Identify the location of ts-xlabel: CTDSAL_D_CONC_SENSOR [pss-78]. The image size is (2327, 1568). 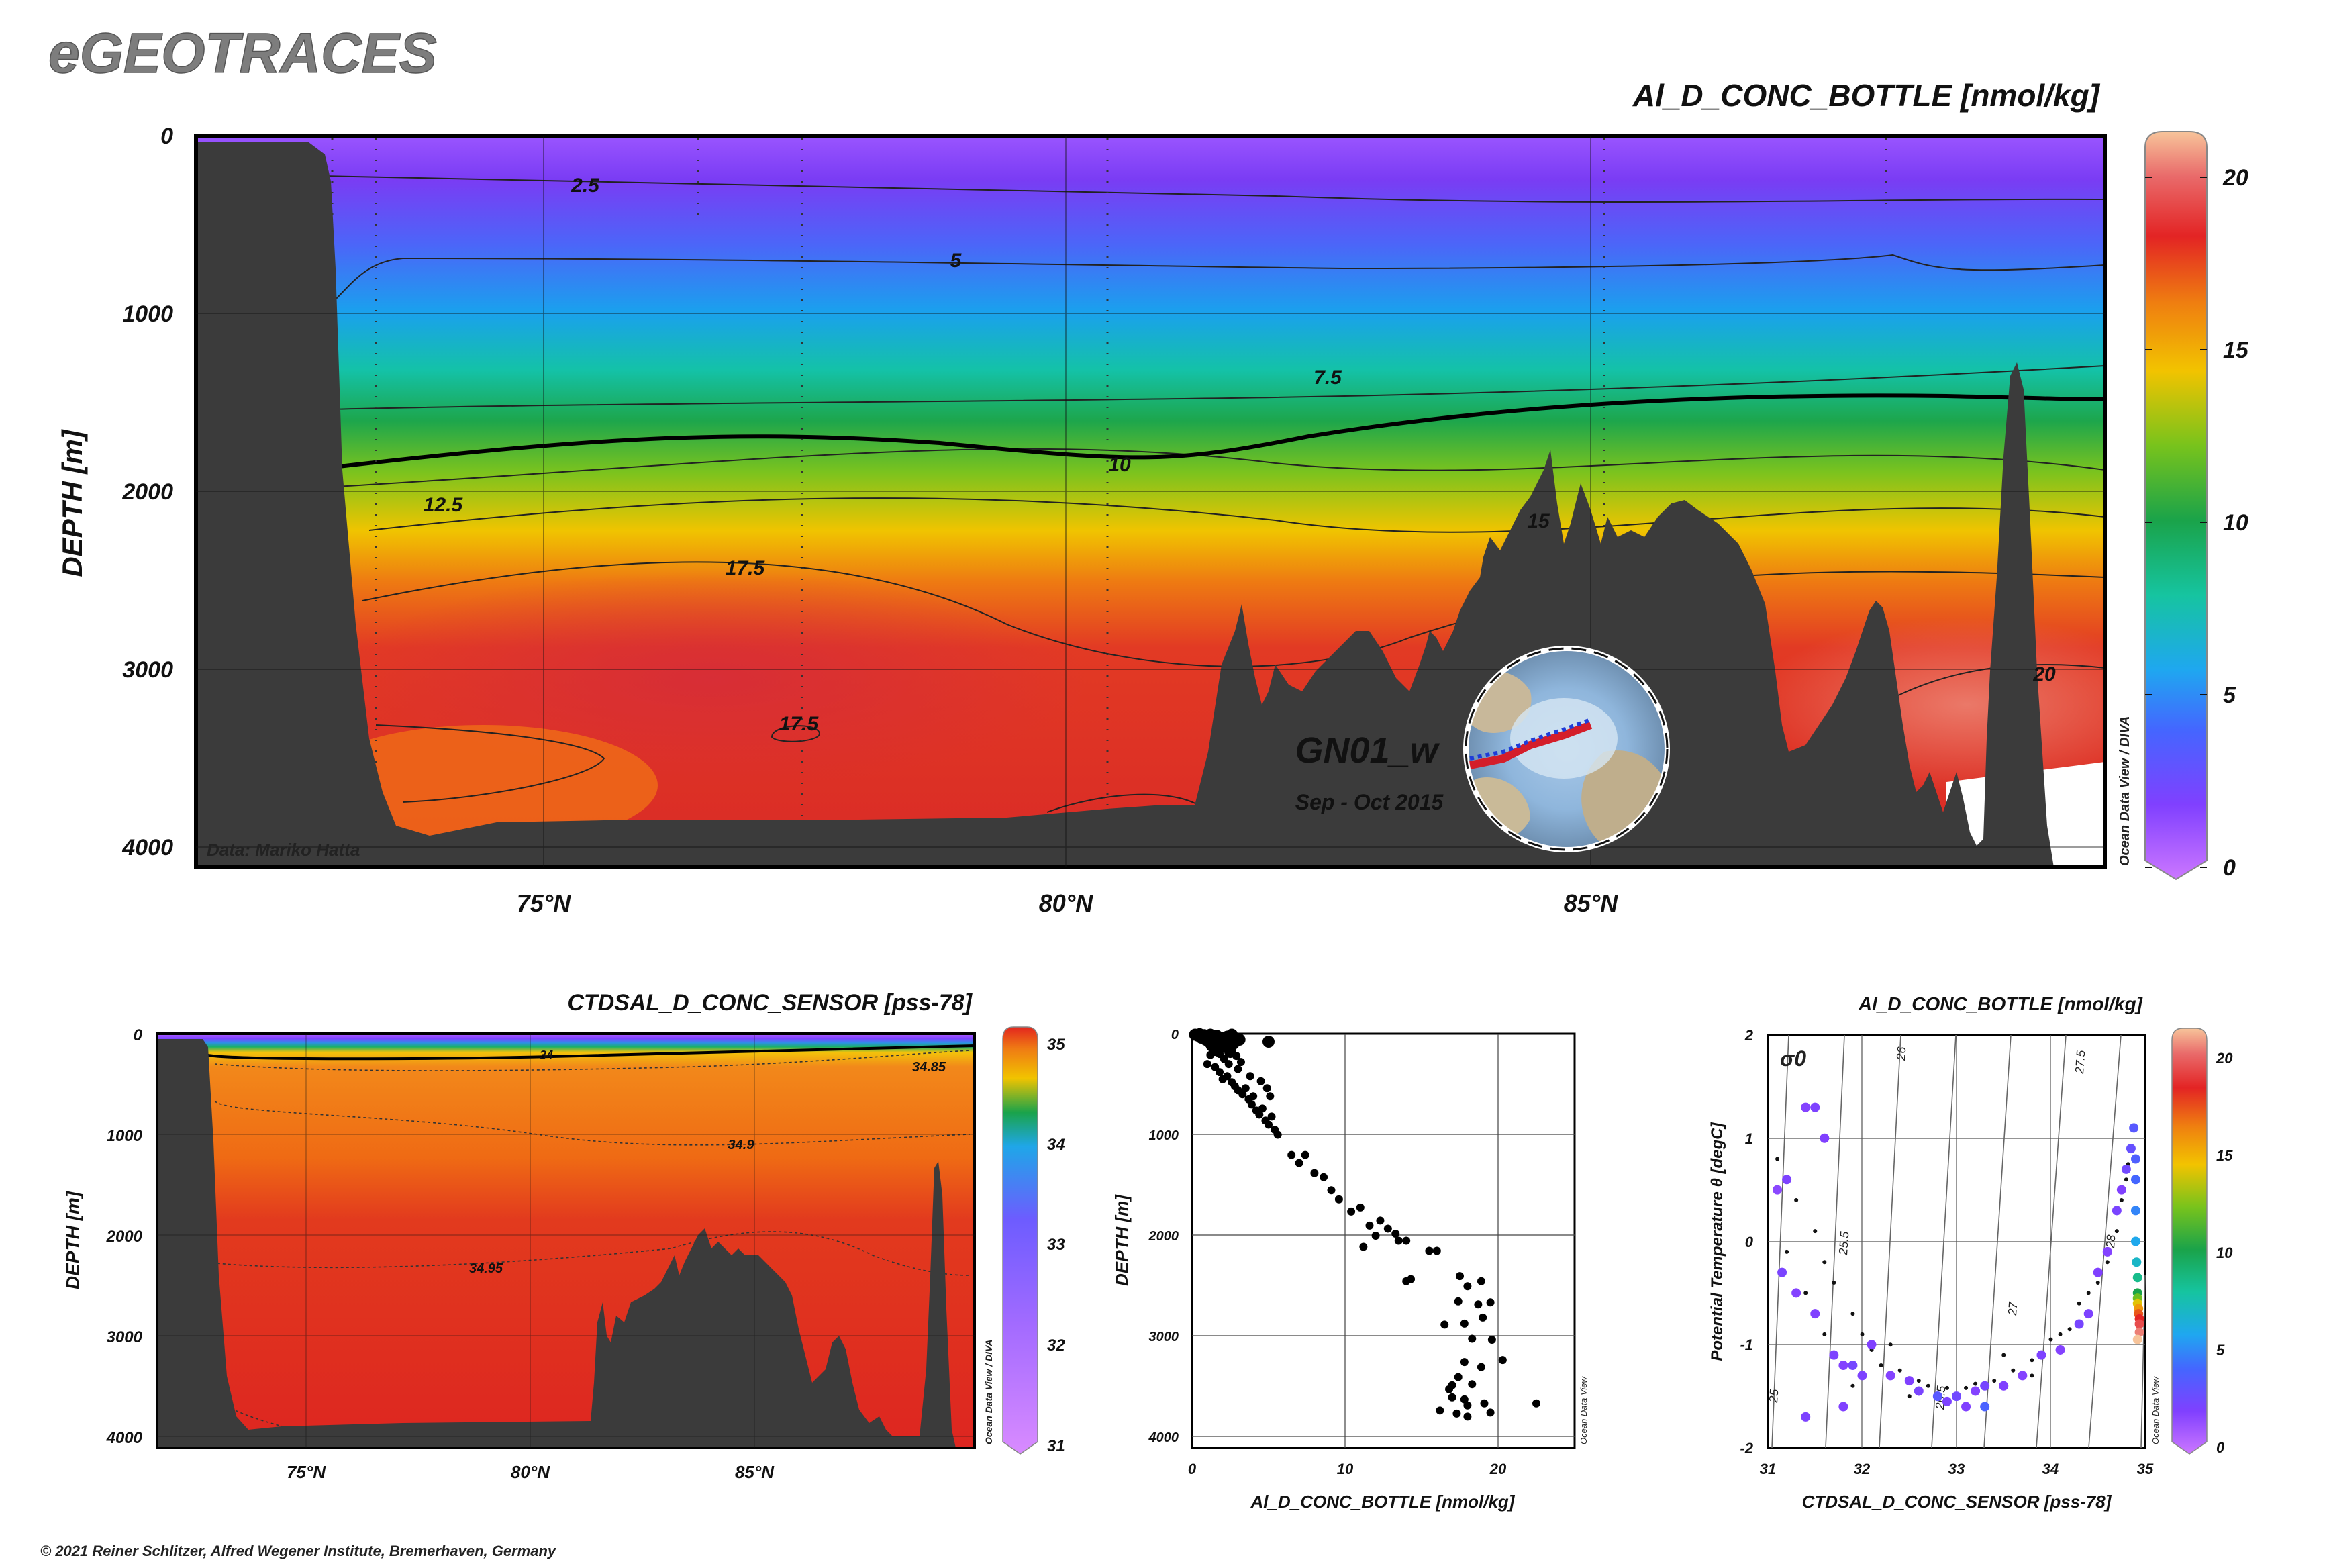
(1957, 1502).